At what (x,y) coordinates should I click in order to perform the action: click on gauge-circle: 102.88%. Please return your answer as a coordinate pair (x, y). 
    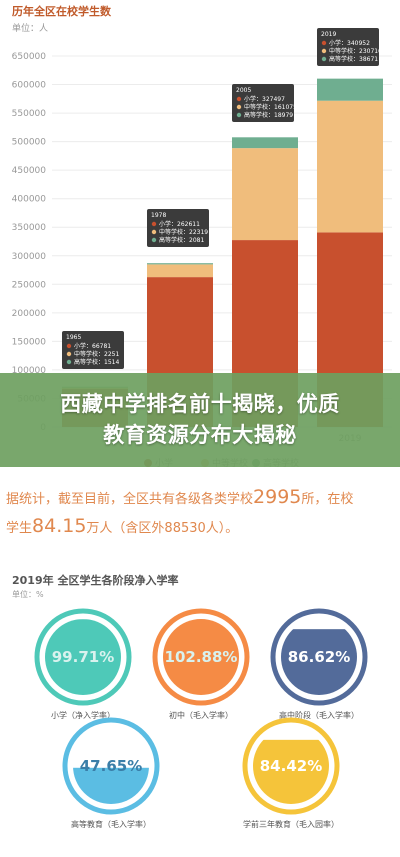
    Looking at the image, I should click on (201, 657).